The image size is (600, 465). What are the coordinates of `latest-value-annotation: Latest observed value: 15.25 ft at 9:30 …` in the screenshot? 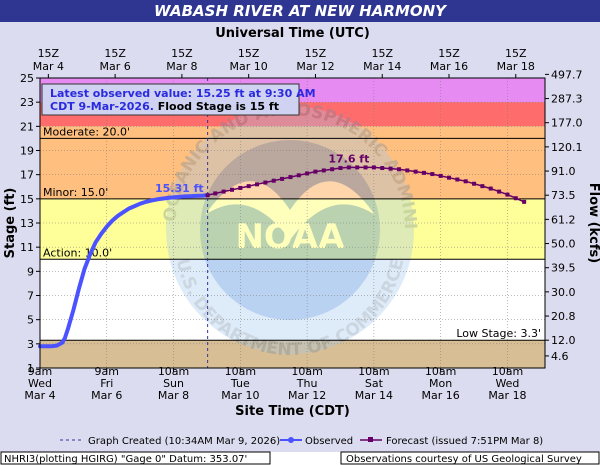 It's located at (178, 99).